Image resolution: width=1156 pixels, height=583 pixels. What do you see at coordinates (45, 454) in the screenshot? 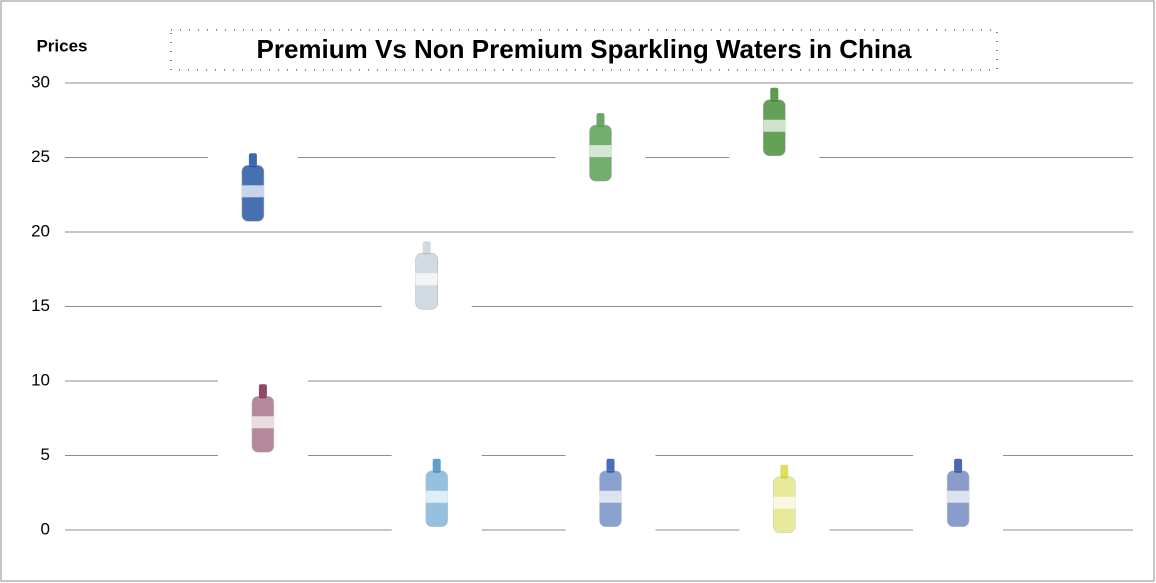
I see `y-tick-label: 5` at bounding box center [45, 454].